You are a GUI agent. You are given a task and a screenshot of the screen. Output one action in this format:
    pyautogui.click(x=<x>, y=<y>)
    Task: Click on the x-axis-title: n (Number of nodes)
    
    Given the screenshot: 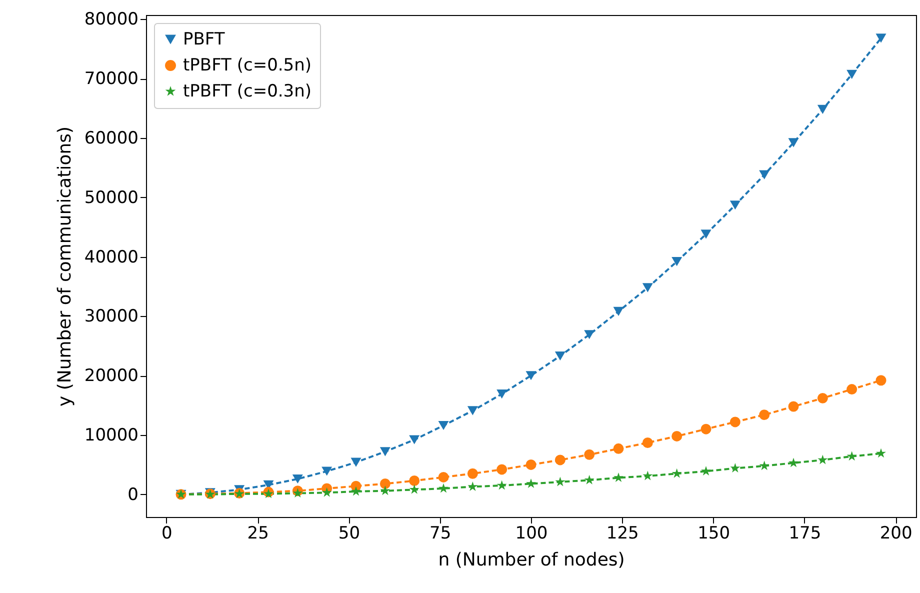 What is the action you would take?
    pyautogui.click(x=531, y=560)
    